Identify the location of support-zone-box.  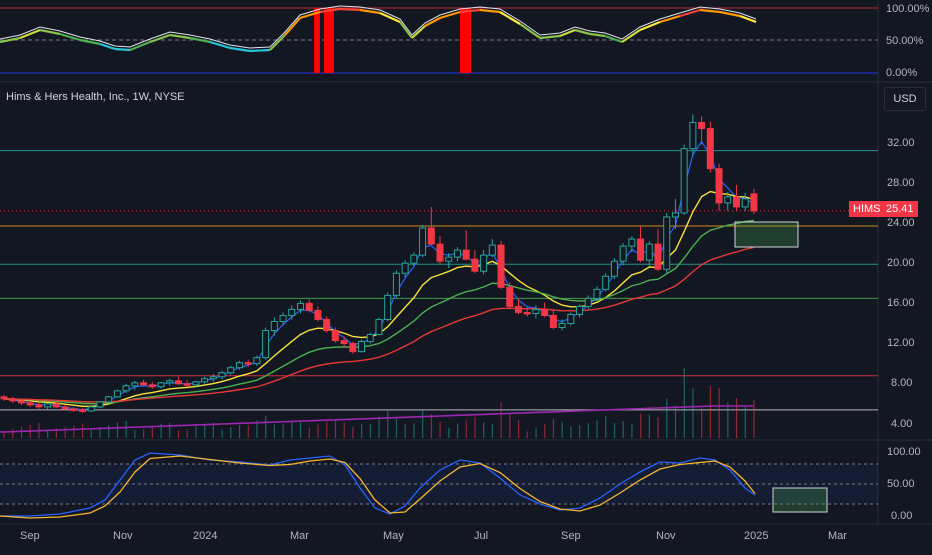
(766, 234).